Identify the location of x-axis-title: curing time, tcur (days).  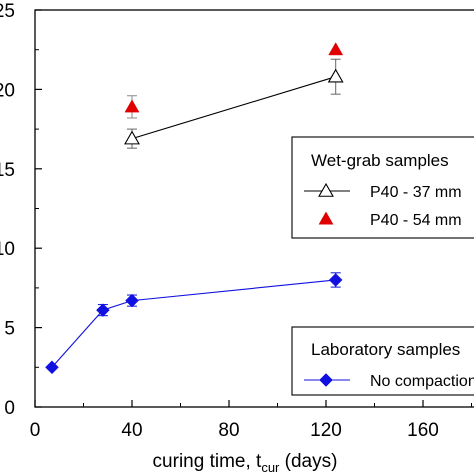
(245, 462).